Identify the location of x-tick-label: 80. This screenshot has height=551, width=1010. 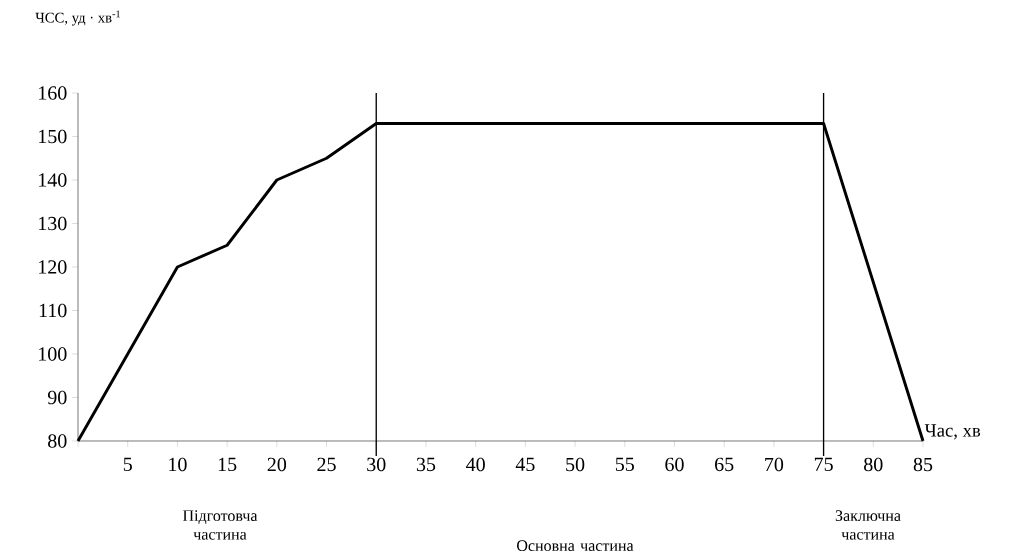
(873, 464).